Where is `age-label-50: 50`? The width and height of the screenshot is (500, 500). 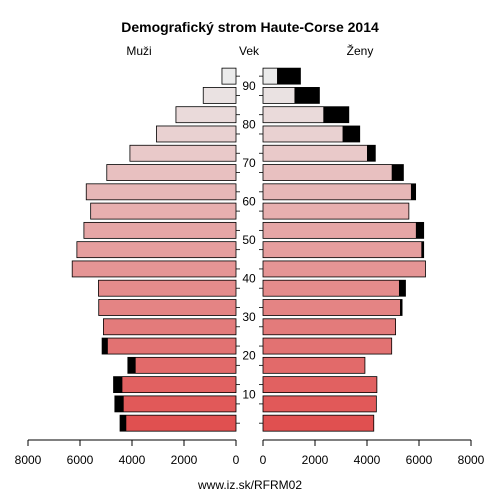 age-label-50: 50 is located at coordinates (249, 240).